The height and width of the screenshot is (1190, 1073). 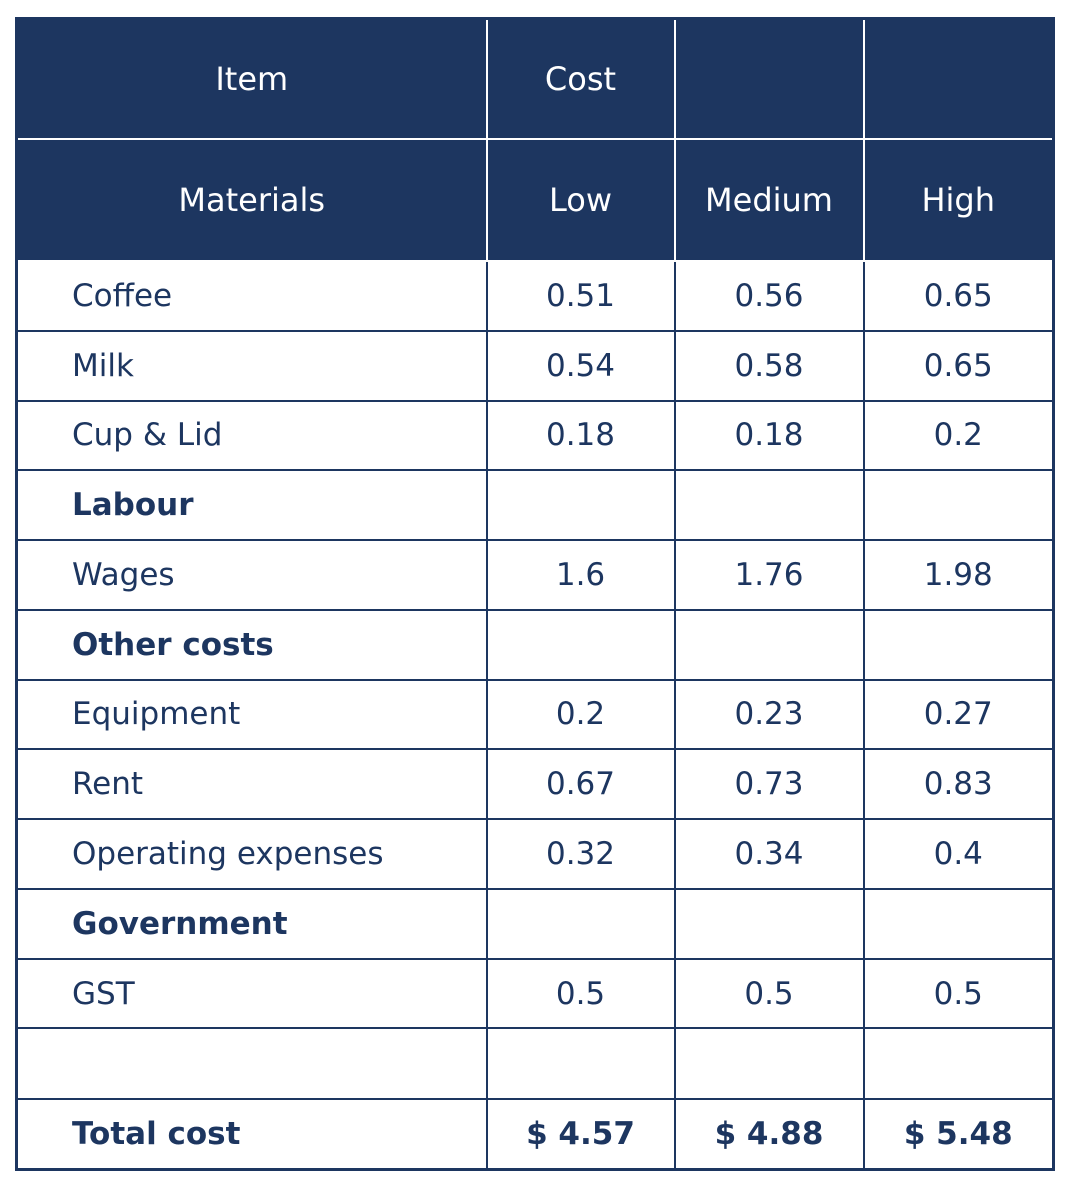 What do you see at coordinates (958, 854) in the screenshot?
I see `high-cell: 0.4` at bounding box center [958, 854].